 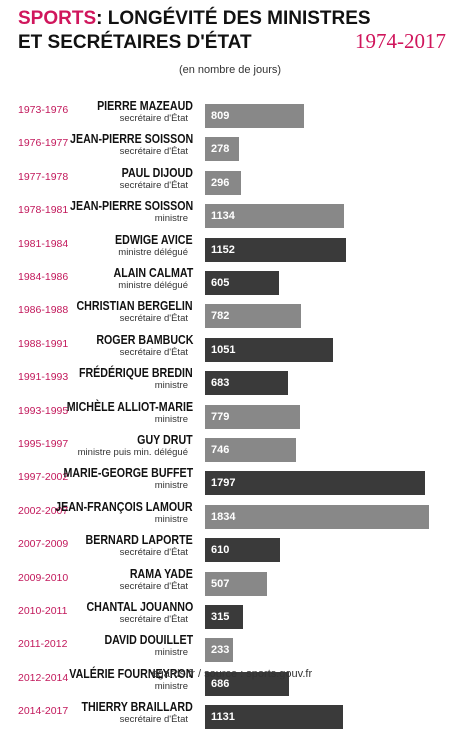 What do you see at coordinates (154, 239) in the screenshot?
I see `row-name-label: EDWIGE AVICE` at bounding box center [154, 239].